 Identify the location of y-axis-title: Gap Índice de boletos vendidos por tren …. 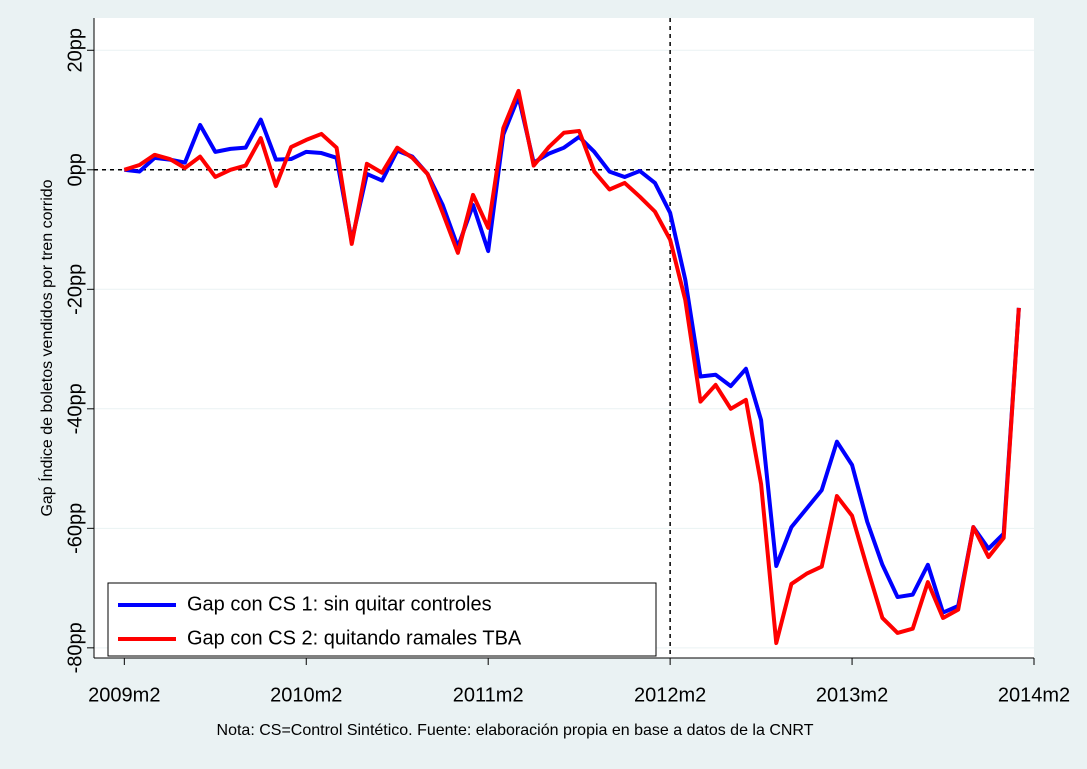
(46, 347).